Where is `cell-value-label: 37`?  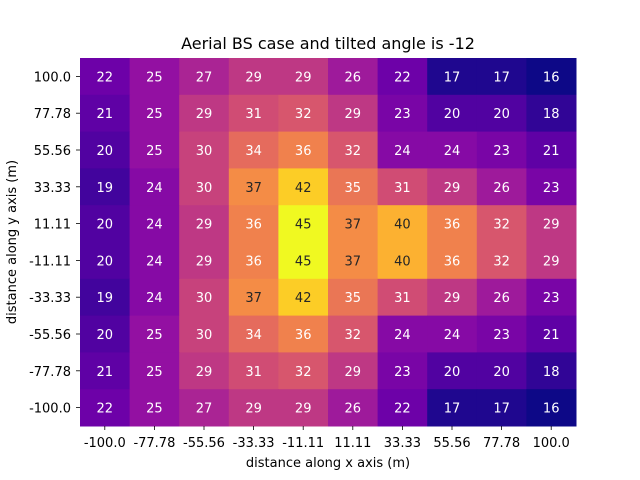 cell-value-label: 37 is located at coordinates (253, 188).